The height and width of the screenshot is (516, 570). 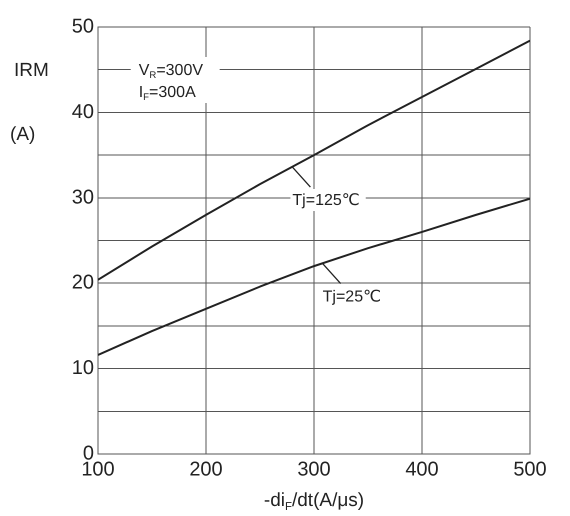 What do you see at coordinates (83, 197) in the screenshot?
I see `y-tick-label: 30` at bounding box center [83, 197].